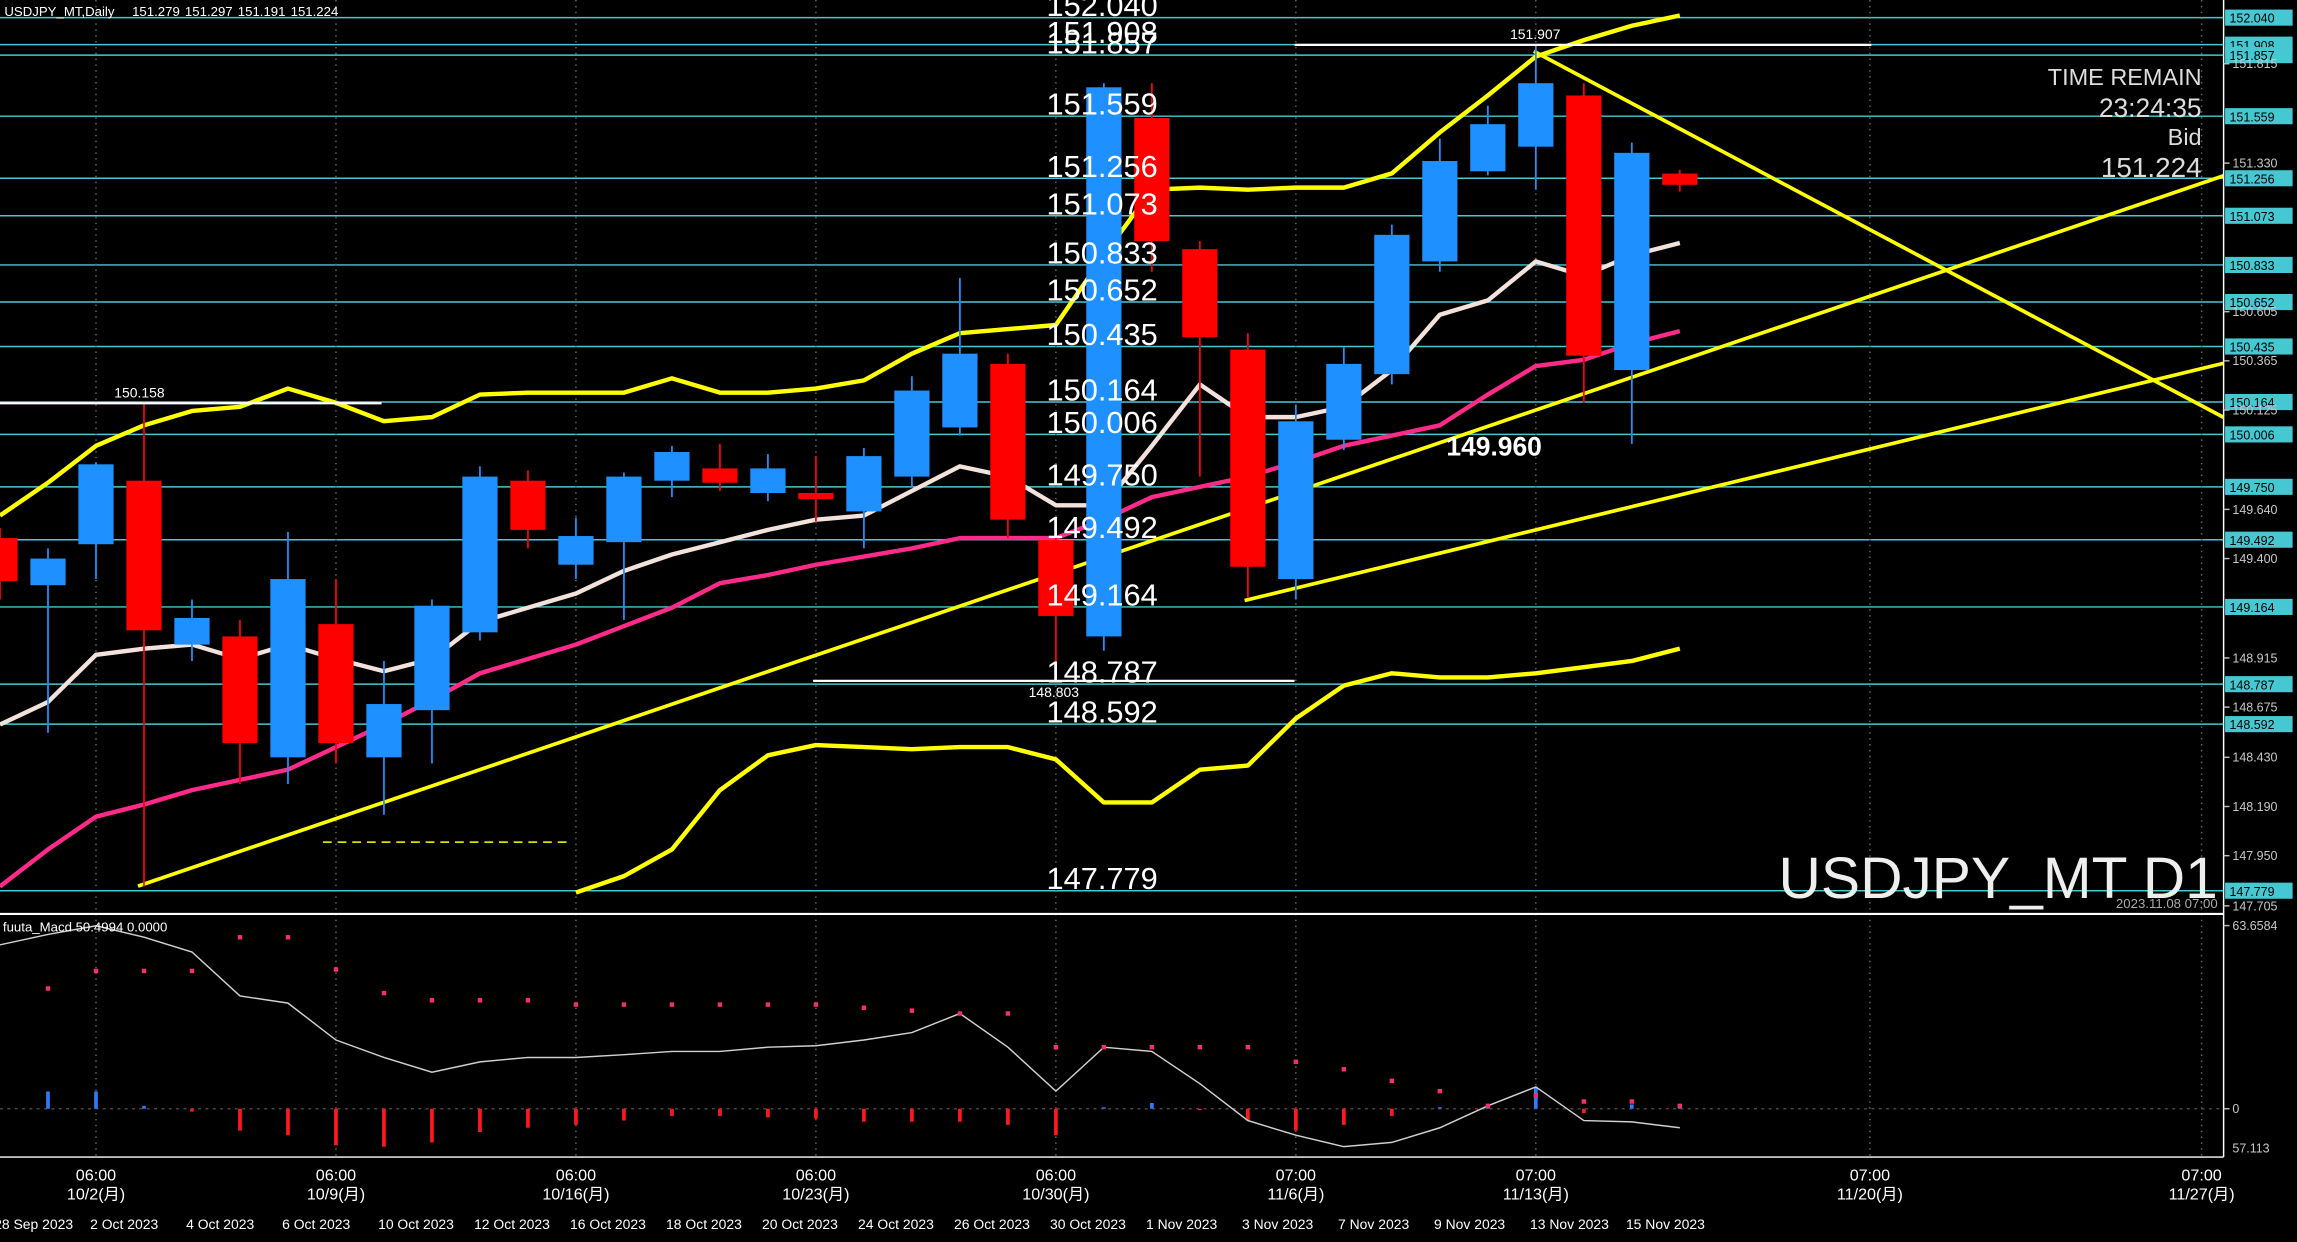 The image size is (2297, 1242). I want to click on level-label: 150.833, so click(1101, 253).